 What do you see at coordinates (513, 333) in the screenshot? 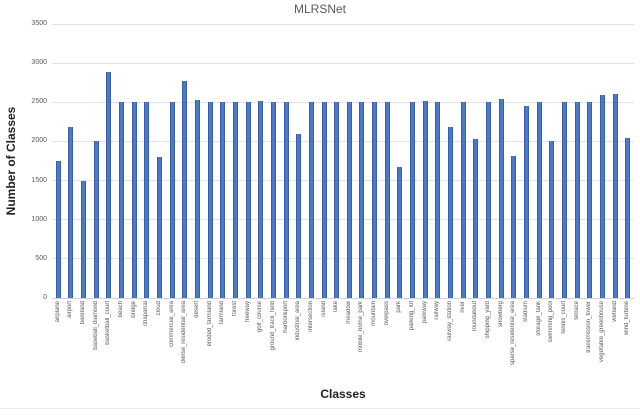
I see `x-category-label: sparse_residential_area` at bounding box center [513, 333].